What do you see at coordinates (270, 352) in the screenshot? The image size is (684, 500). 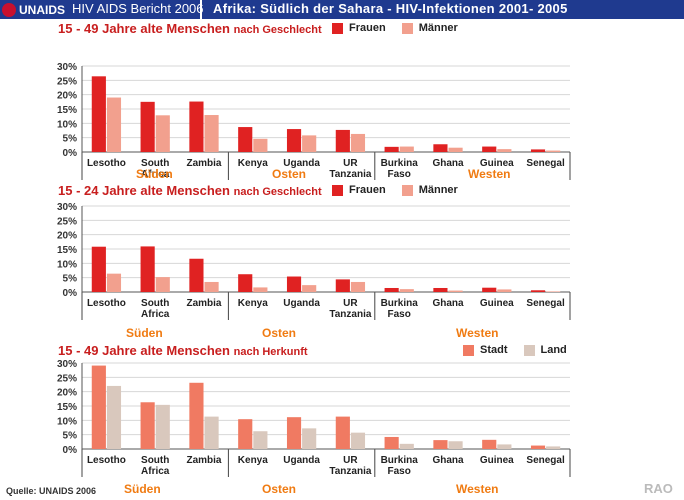 I see `chart-subtitle: nach Herkunft` at bounding box center [270, 352].